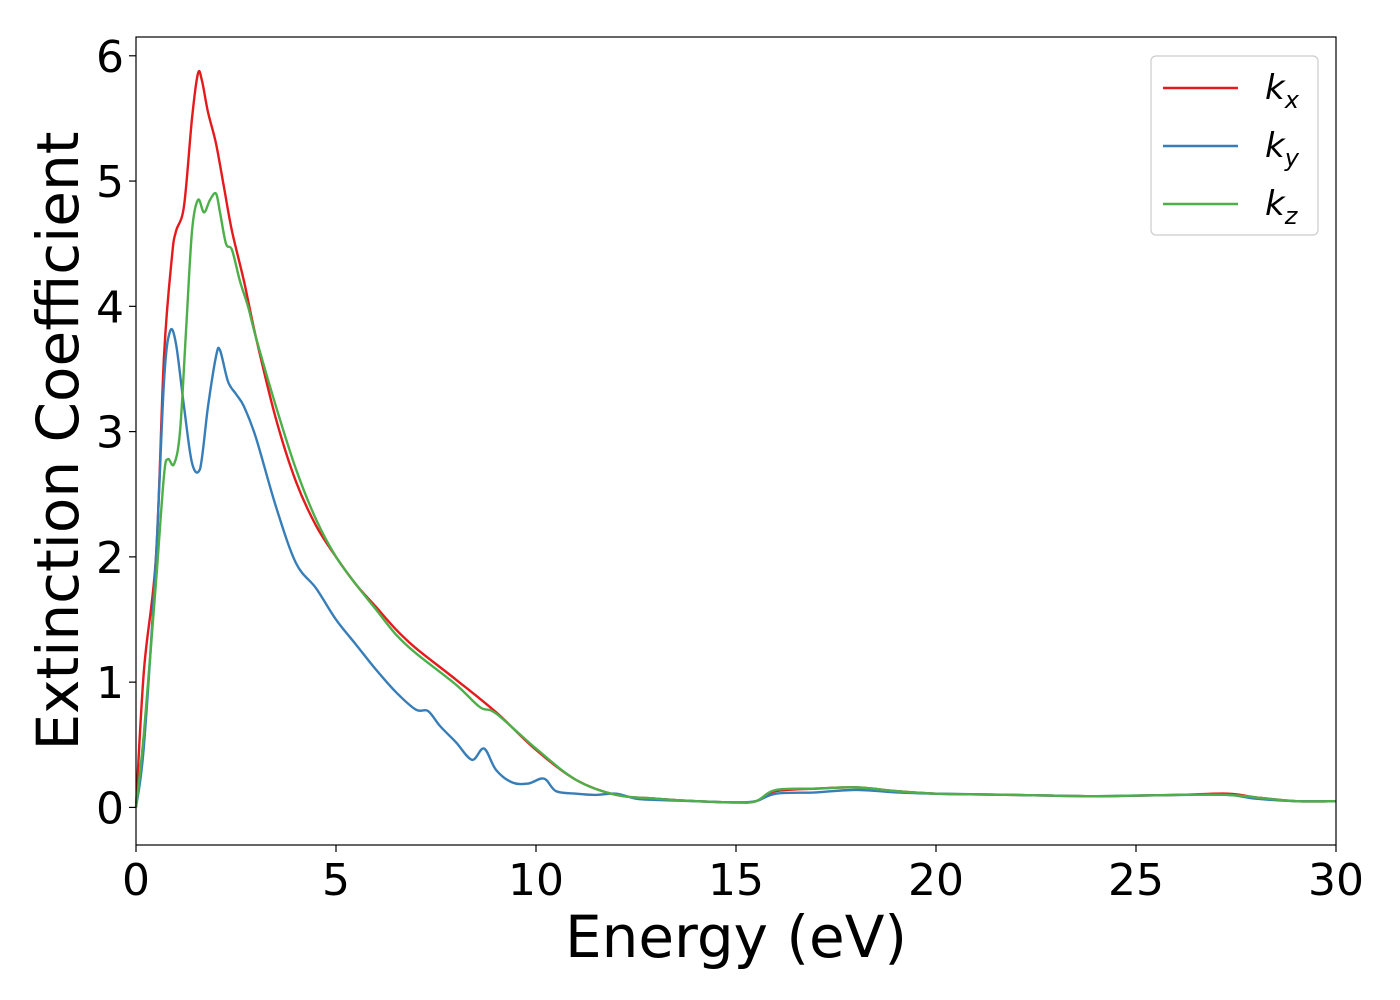 The image size is (1400, 1000). What do you see at coordinates (110, 683) in the screenshot?
I see `y-tick-label: 1` at bounding box center [110, 683].